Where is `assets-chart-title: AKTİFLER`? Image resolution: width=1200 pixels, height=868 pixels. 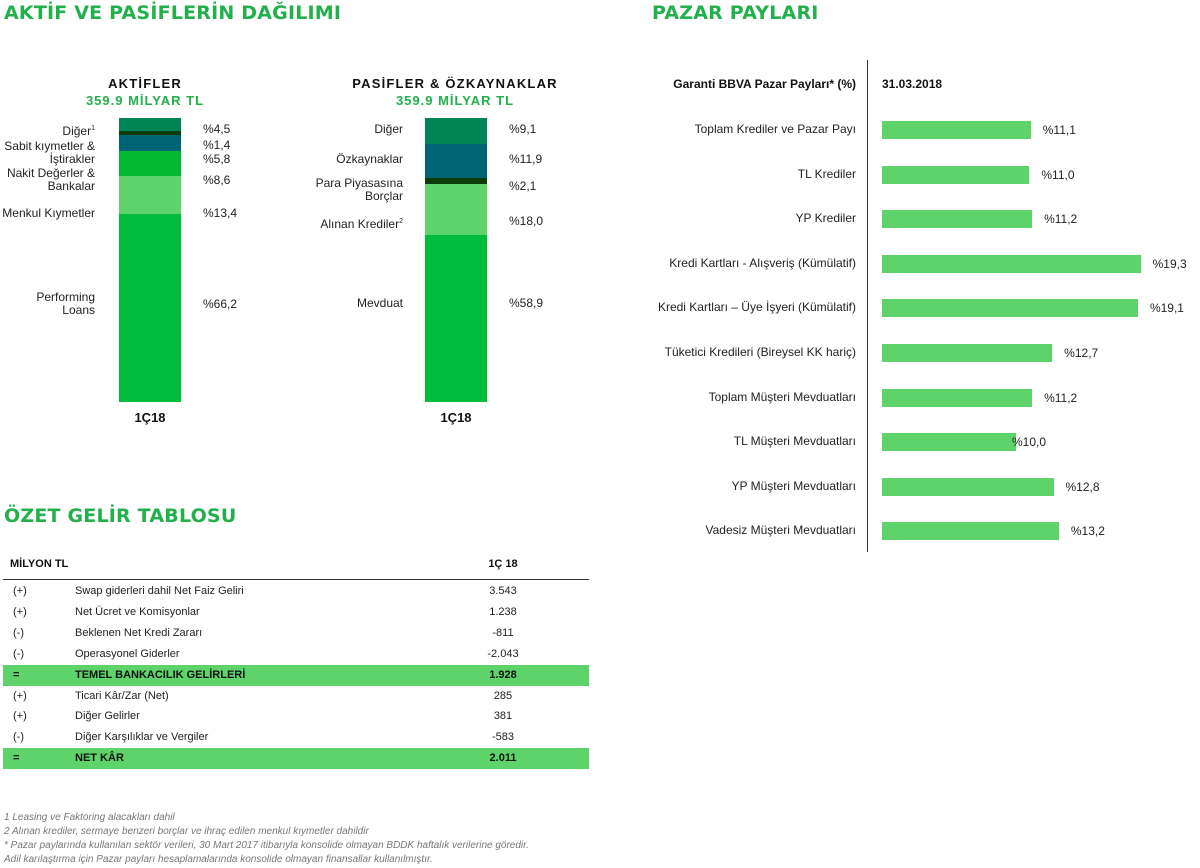
assets-chart-title: AKTİFLER is located at coordinates (145, 83).